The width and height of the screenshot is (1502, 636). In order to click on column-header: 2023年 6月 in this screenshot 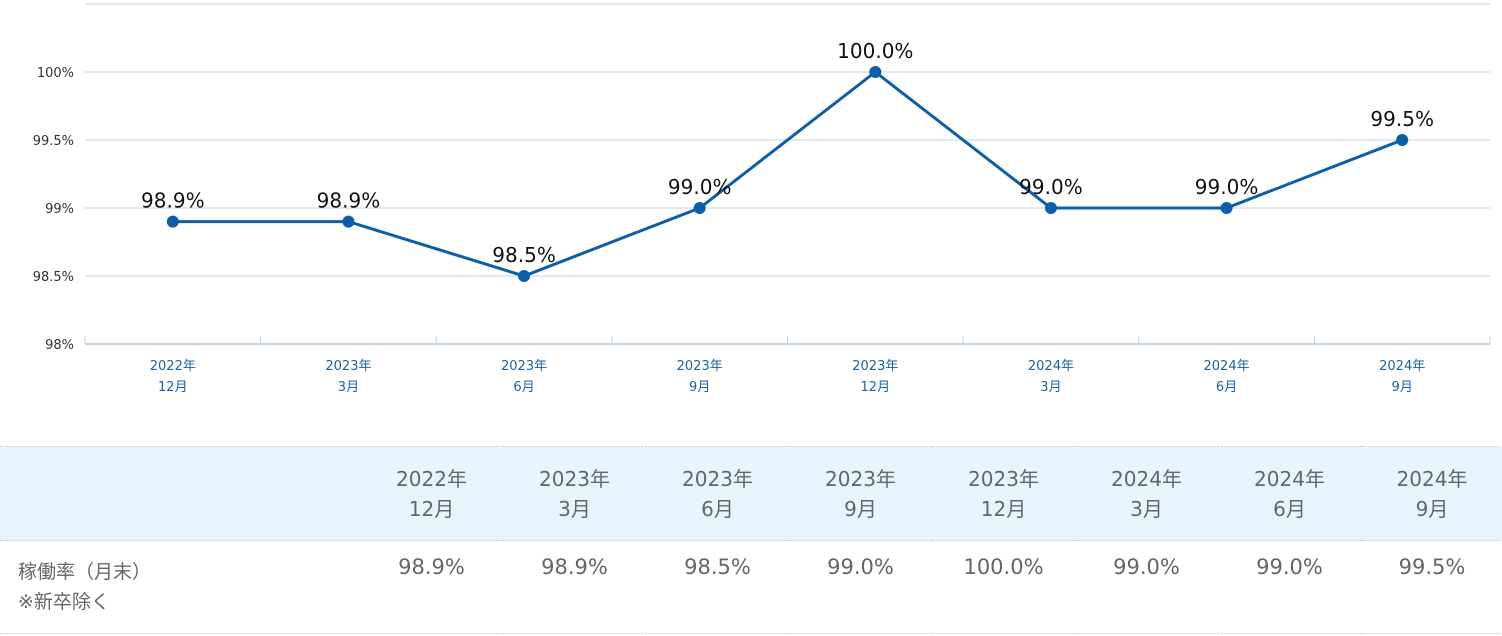, I will do `click(717, 494)`.